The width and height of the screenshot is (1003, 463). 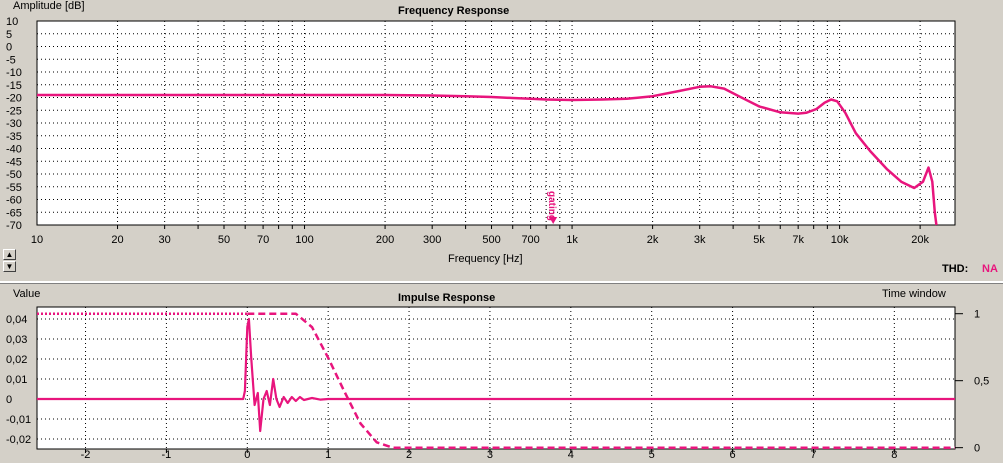 I want to click on freq-x-tick: 10k, so click(x=840, y=240).